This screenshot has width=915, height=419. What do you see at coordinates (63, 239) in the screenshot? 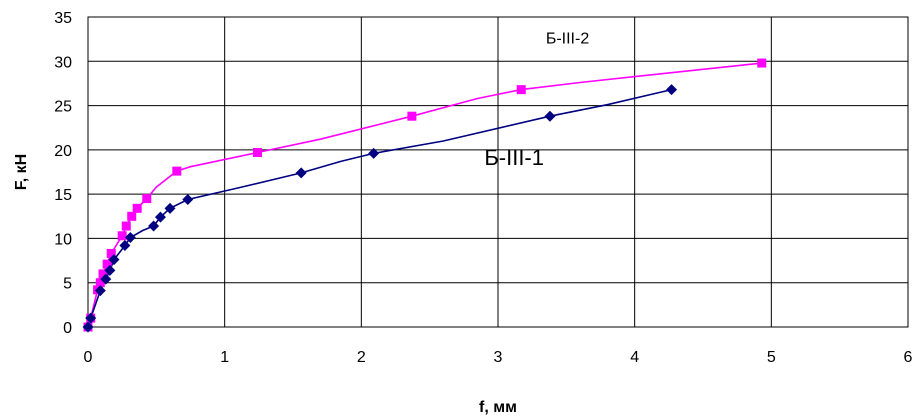
I see `y-tick-label: 10` at bounding box center [63, 239].